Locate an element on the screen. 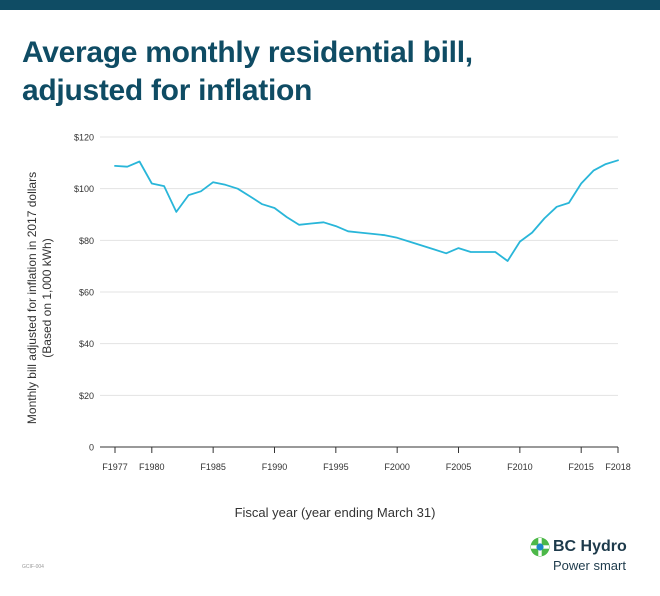 This screenshot has width=660, height=596. x-tick-label: F1990 is located at coordinates (275, 467).